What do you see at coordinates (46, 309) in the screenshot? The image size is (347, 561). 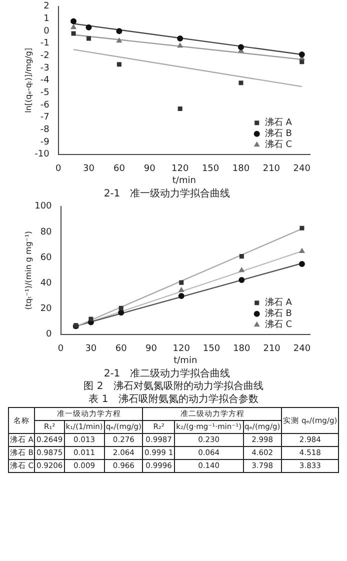 I see `y-tick-label: 20` at bounding box center [46, 309].